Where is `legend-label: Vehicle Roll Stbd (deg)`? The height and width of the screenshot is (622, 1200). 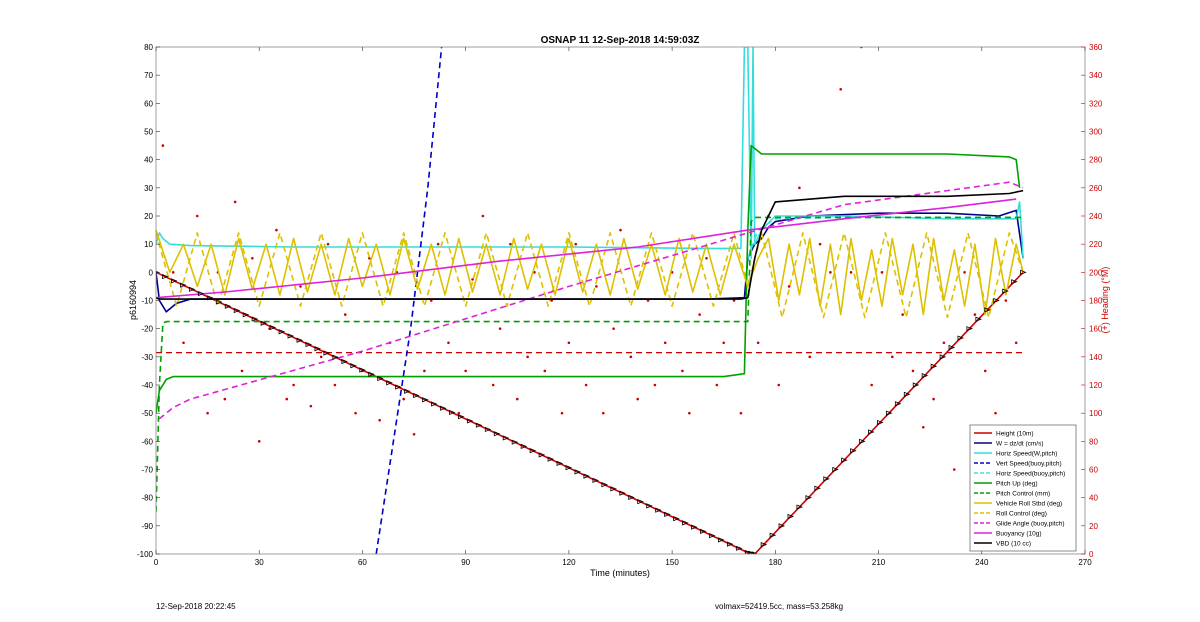
legend-label: Vehicle Roll Stbd (deg) is located at coordinates (1029, 504).